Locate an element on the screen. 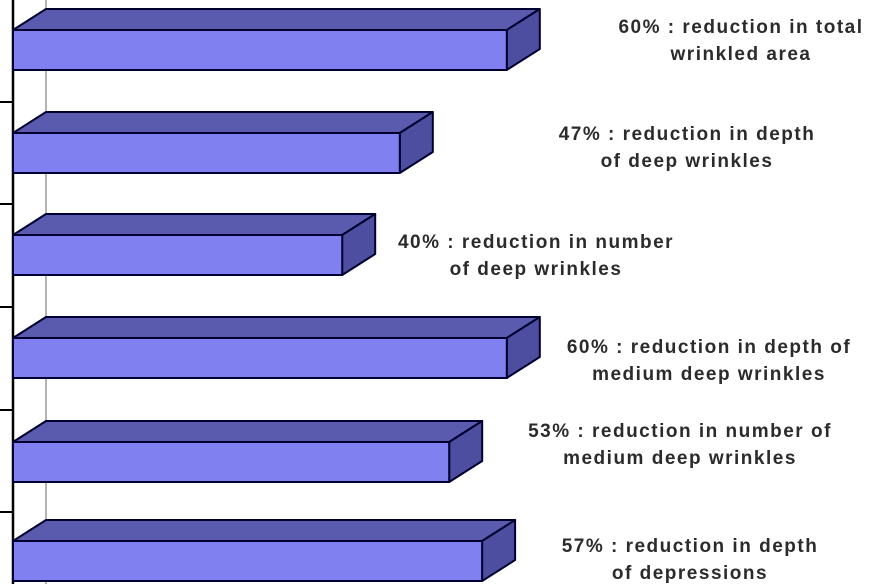  bar-annotation-depth-depressions: 57% : reduction in depth of depressions is located at coordinates (690, 560).